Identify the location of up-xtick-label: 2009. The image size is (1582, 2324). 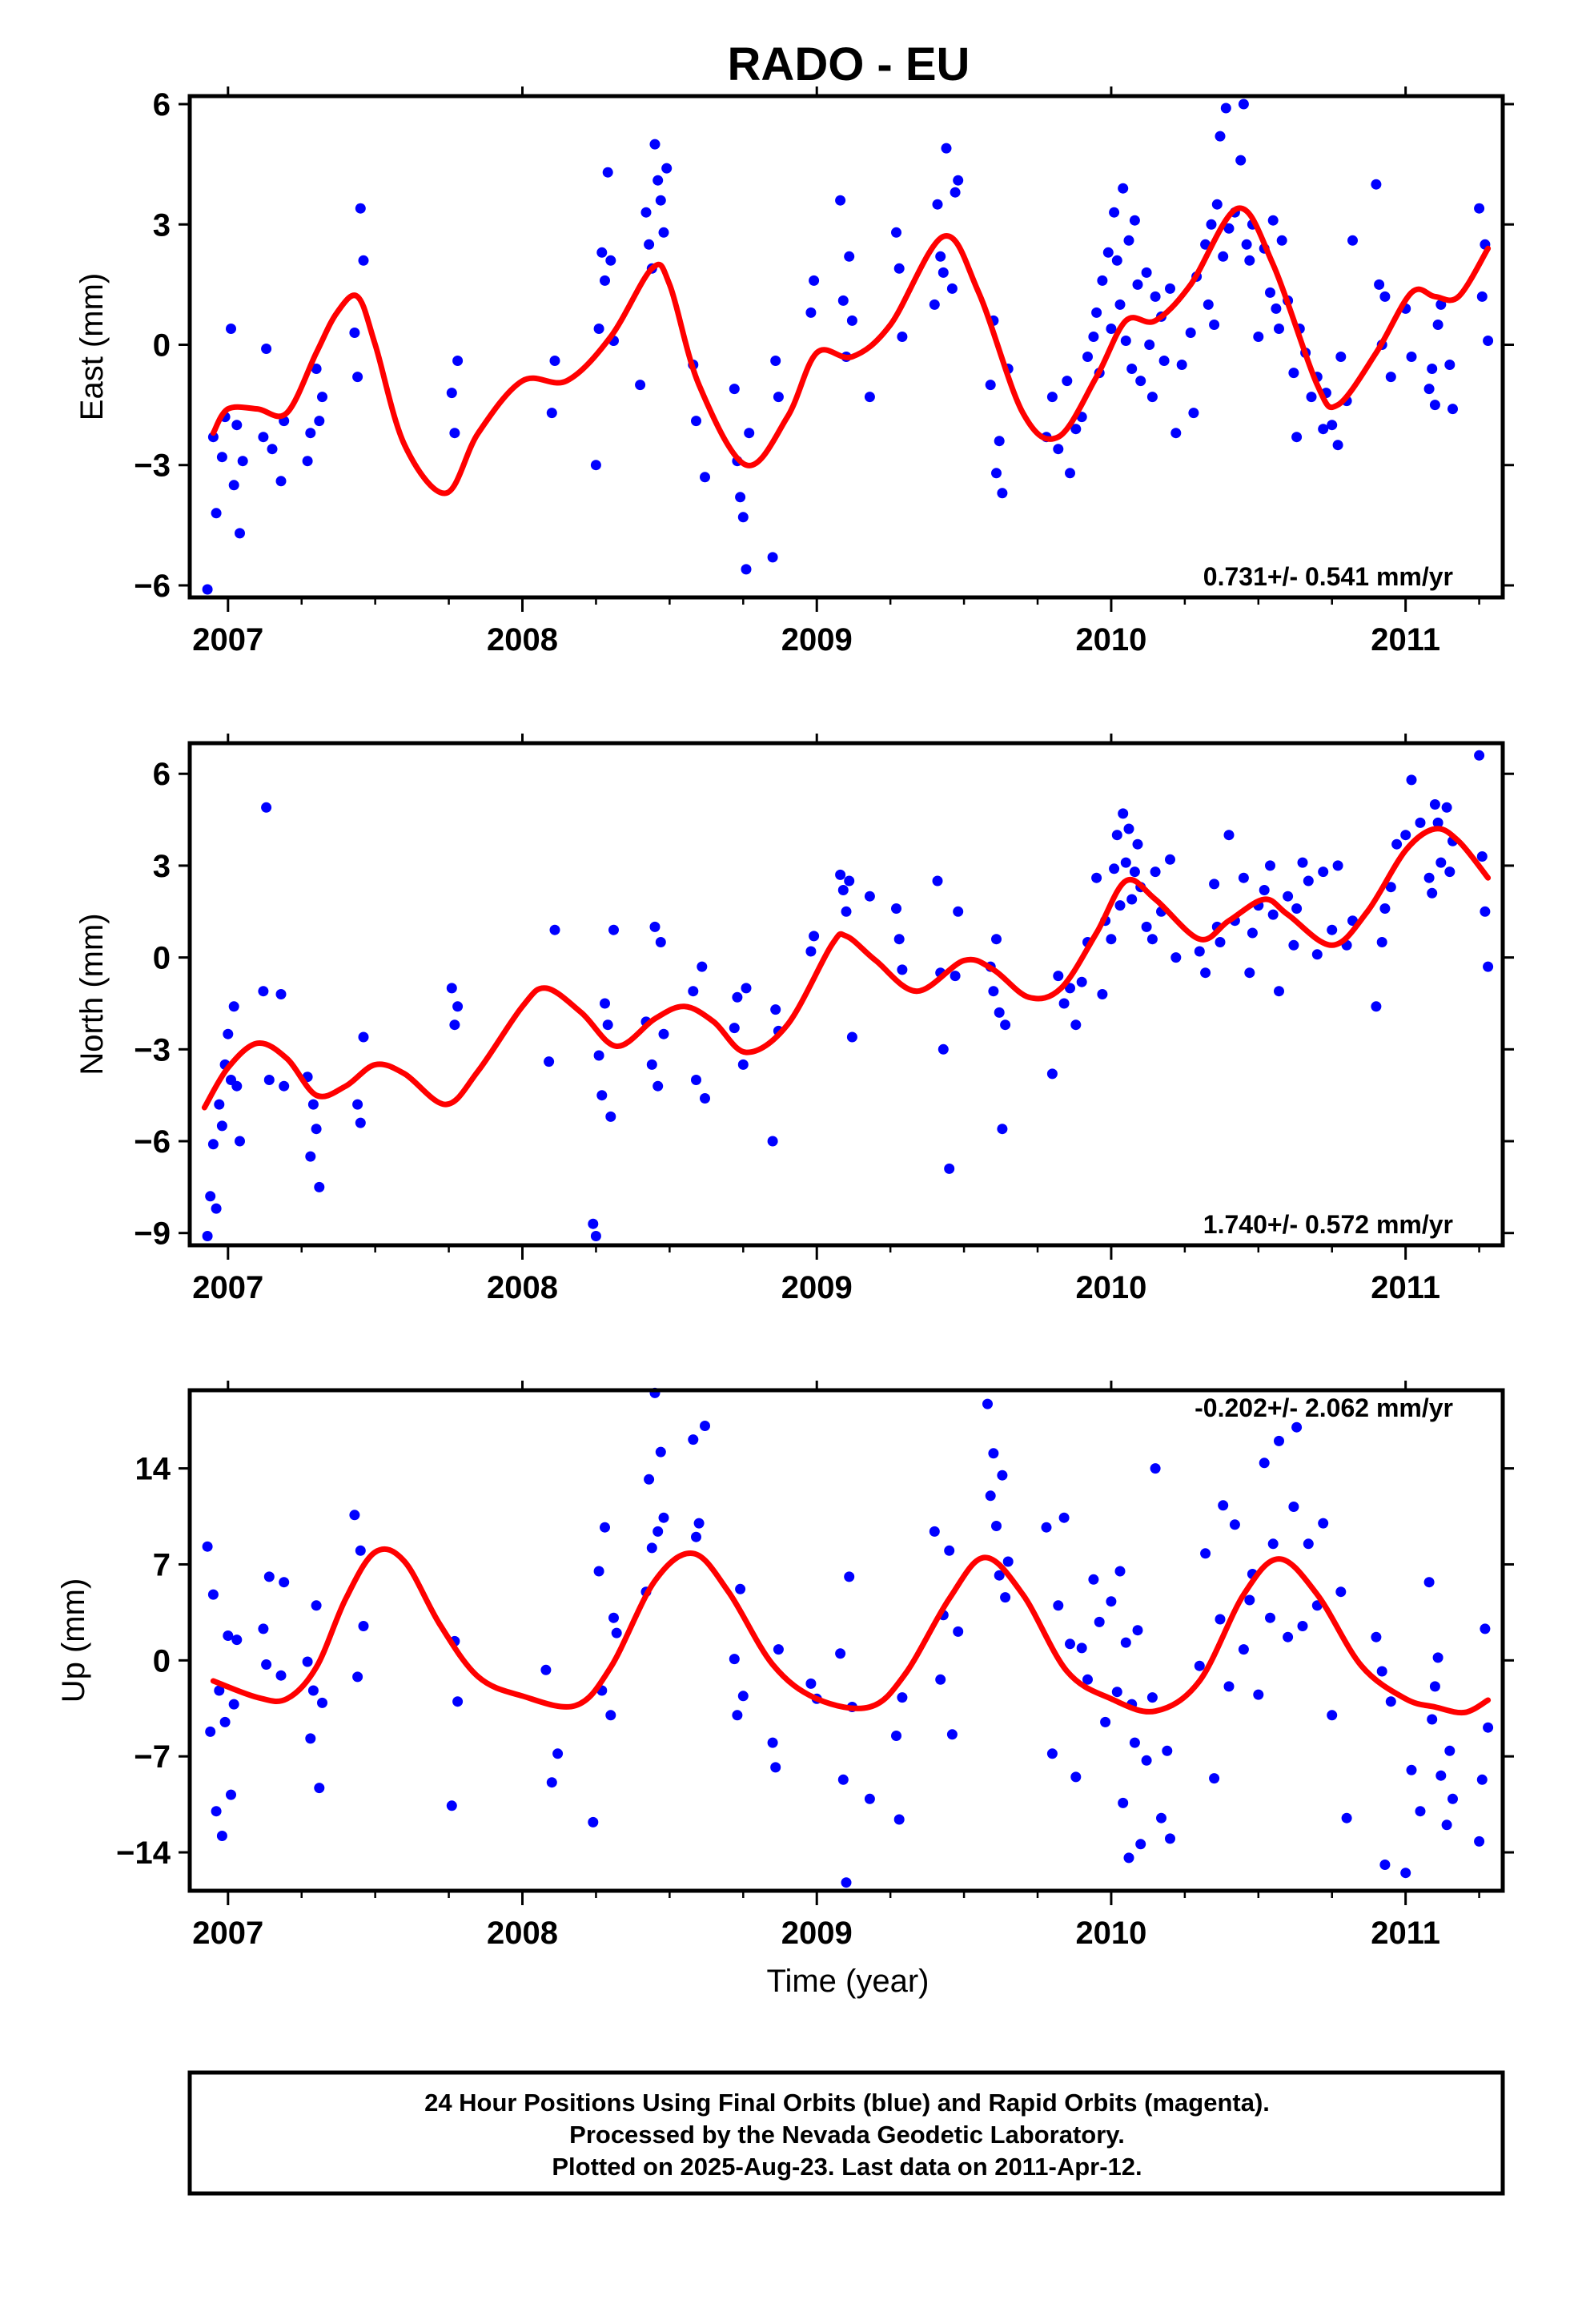
(817, 1934).